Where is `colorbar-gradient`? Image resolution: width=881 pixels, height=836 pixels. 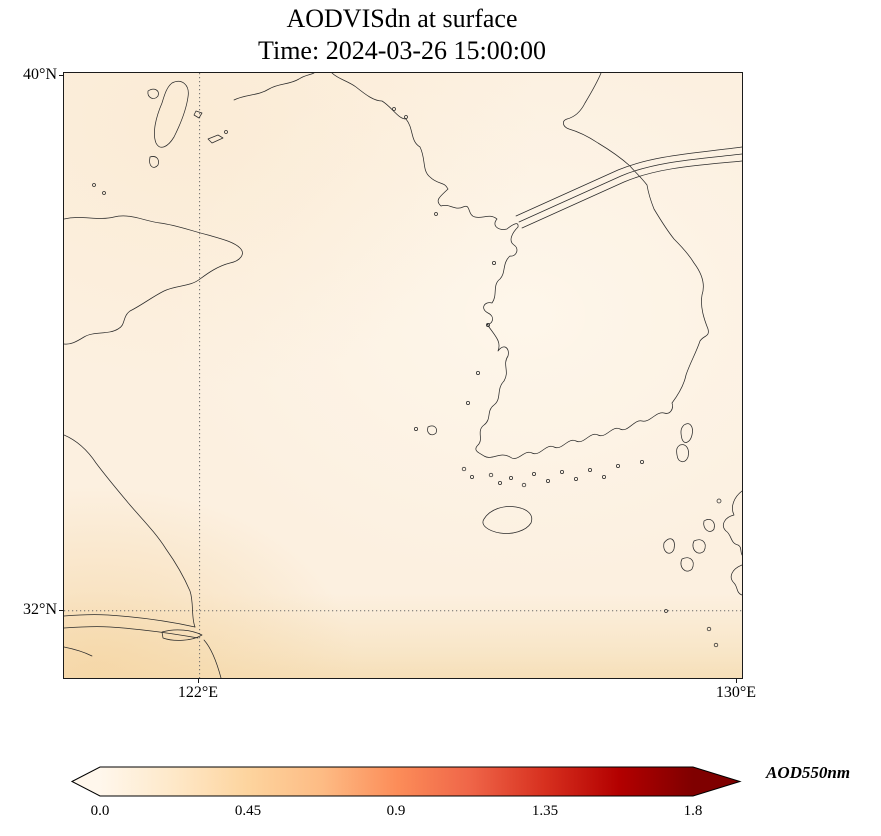
colorbar-gradient is located at coordinates (406, 781).